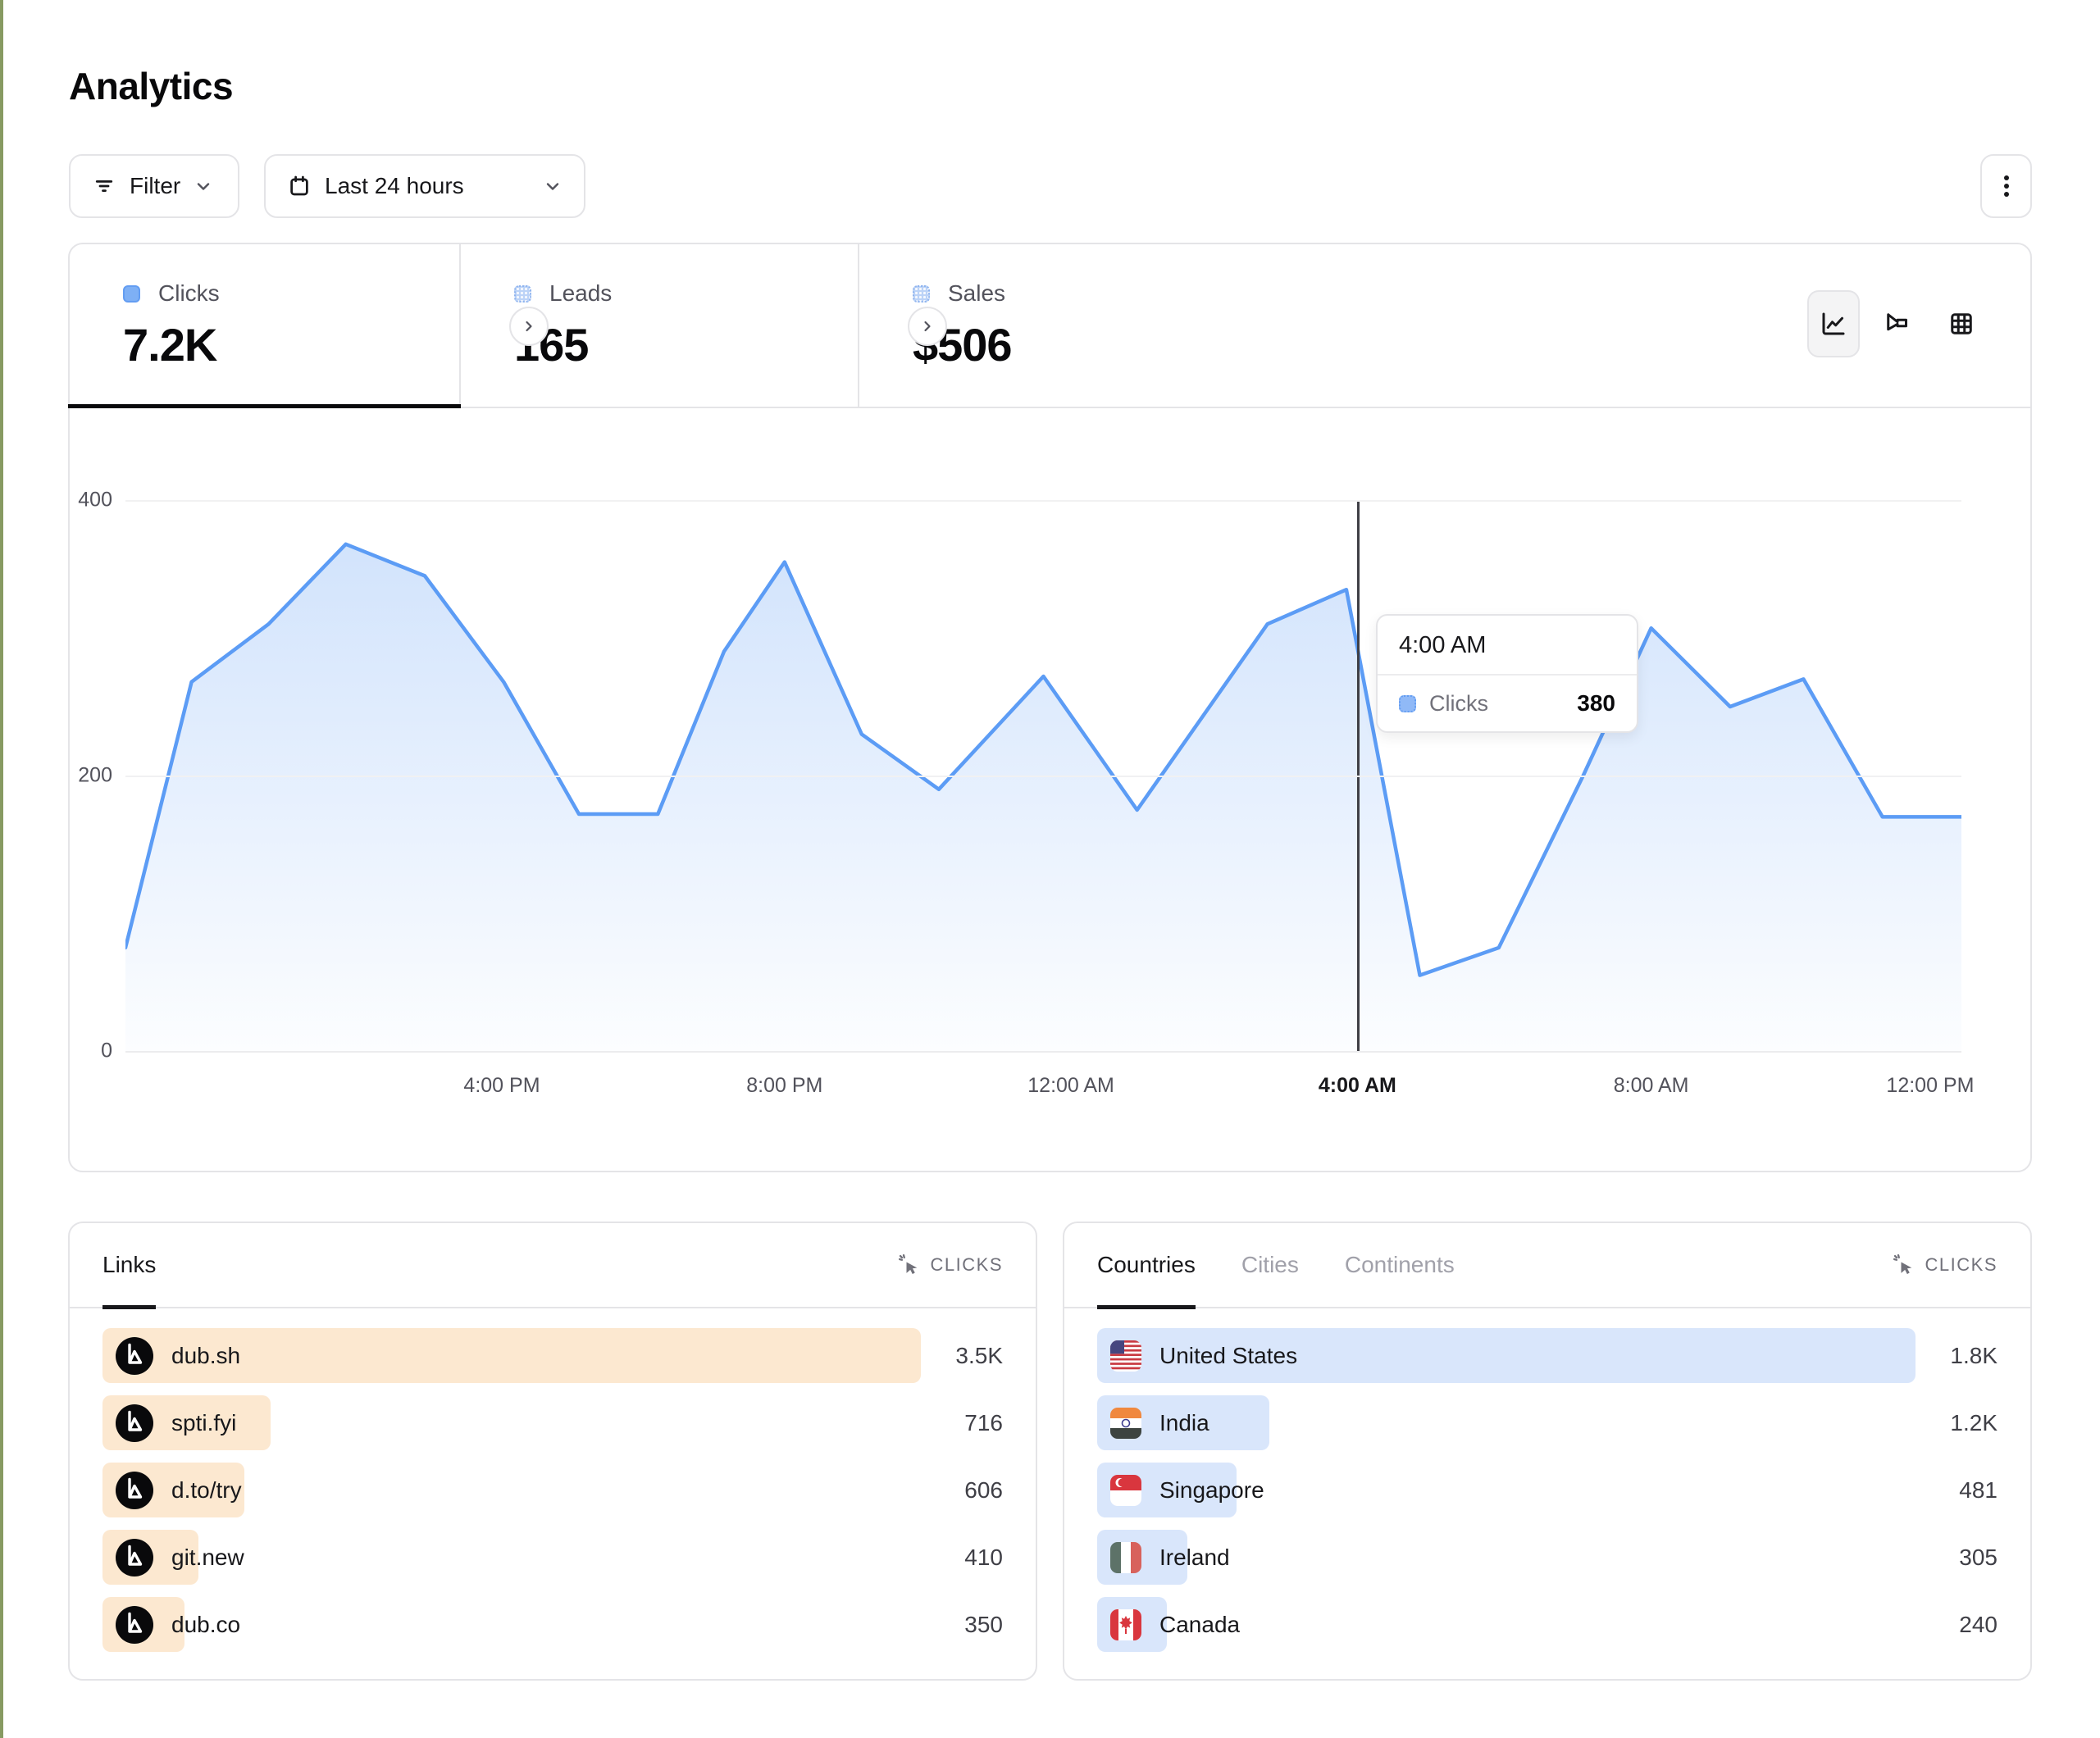 The image size is (2100, 1738). I want to click on geo-metric-header: CLICKS, so click(1945, 1264).